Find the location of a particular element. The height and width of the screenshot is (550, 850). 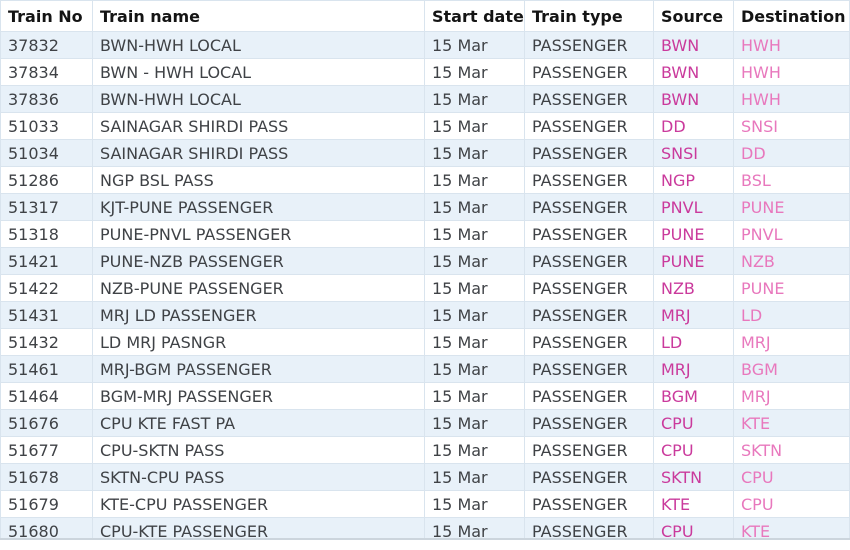

table-row: 51677 CPU-SKTN PASS 15 Mar PASSENGER CPU SKTN is located at coordinates (425, 450).